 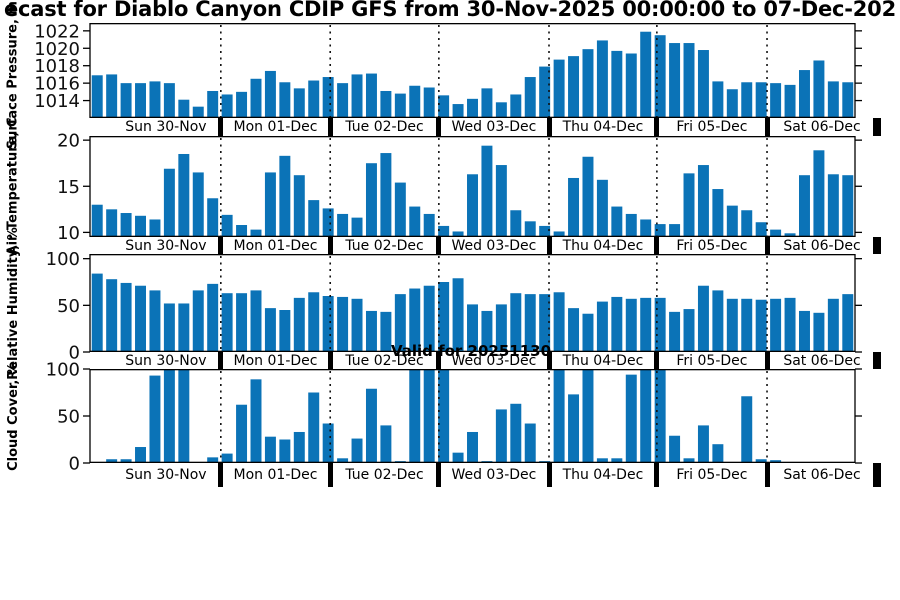 I want to click on y-tick-label: 20, so click(x=68, y=141).